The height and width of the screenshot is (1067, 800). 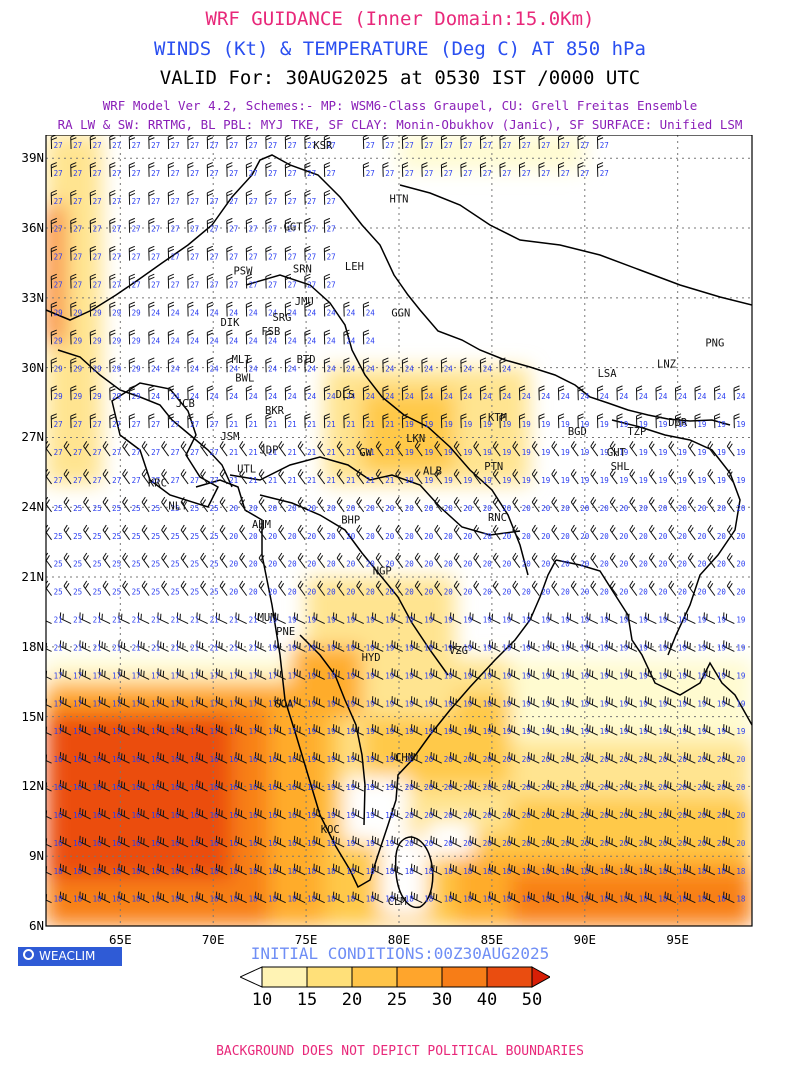 What do you see at coordinates (509, 977) in the screenshot?
I see `colorbar-segment` at bounding box center [509, 977].